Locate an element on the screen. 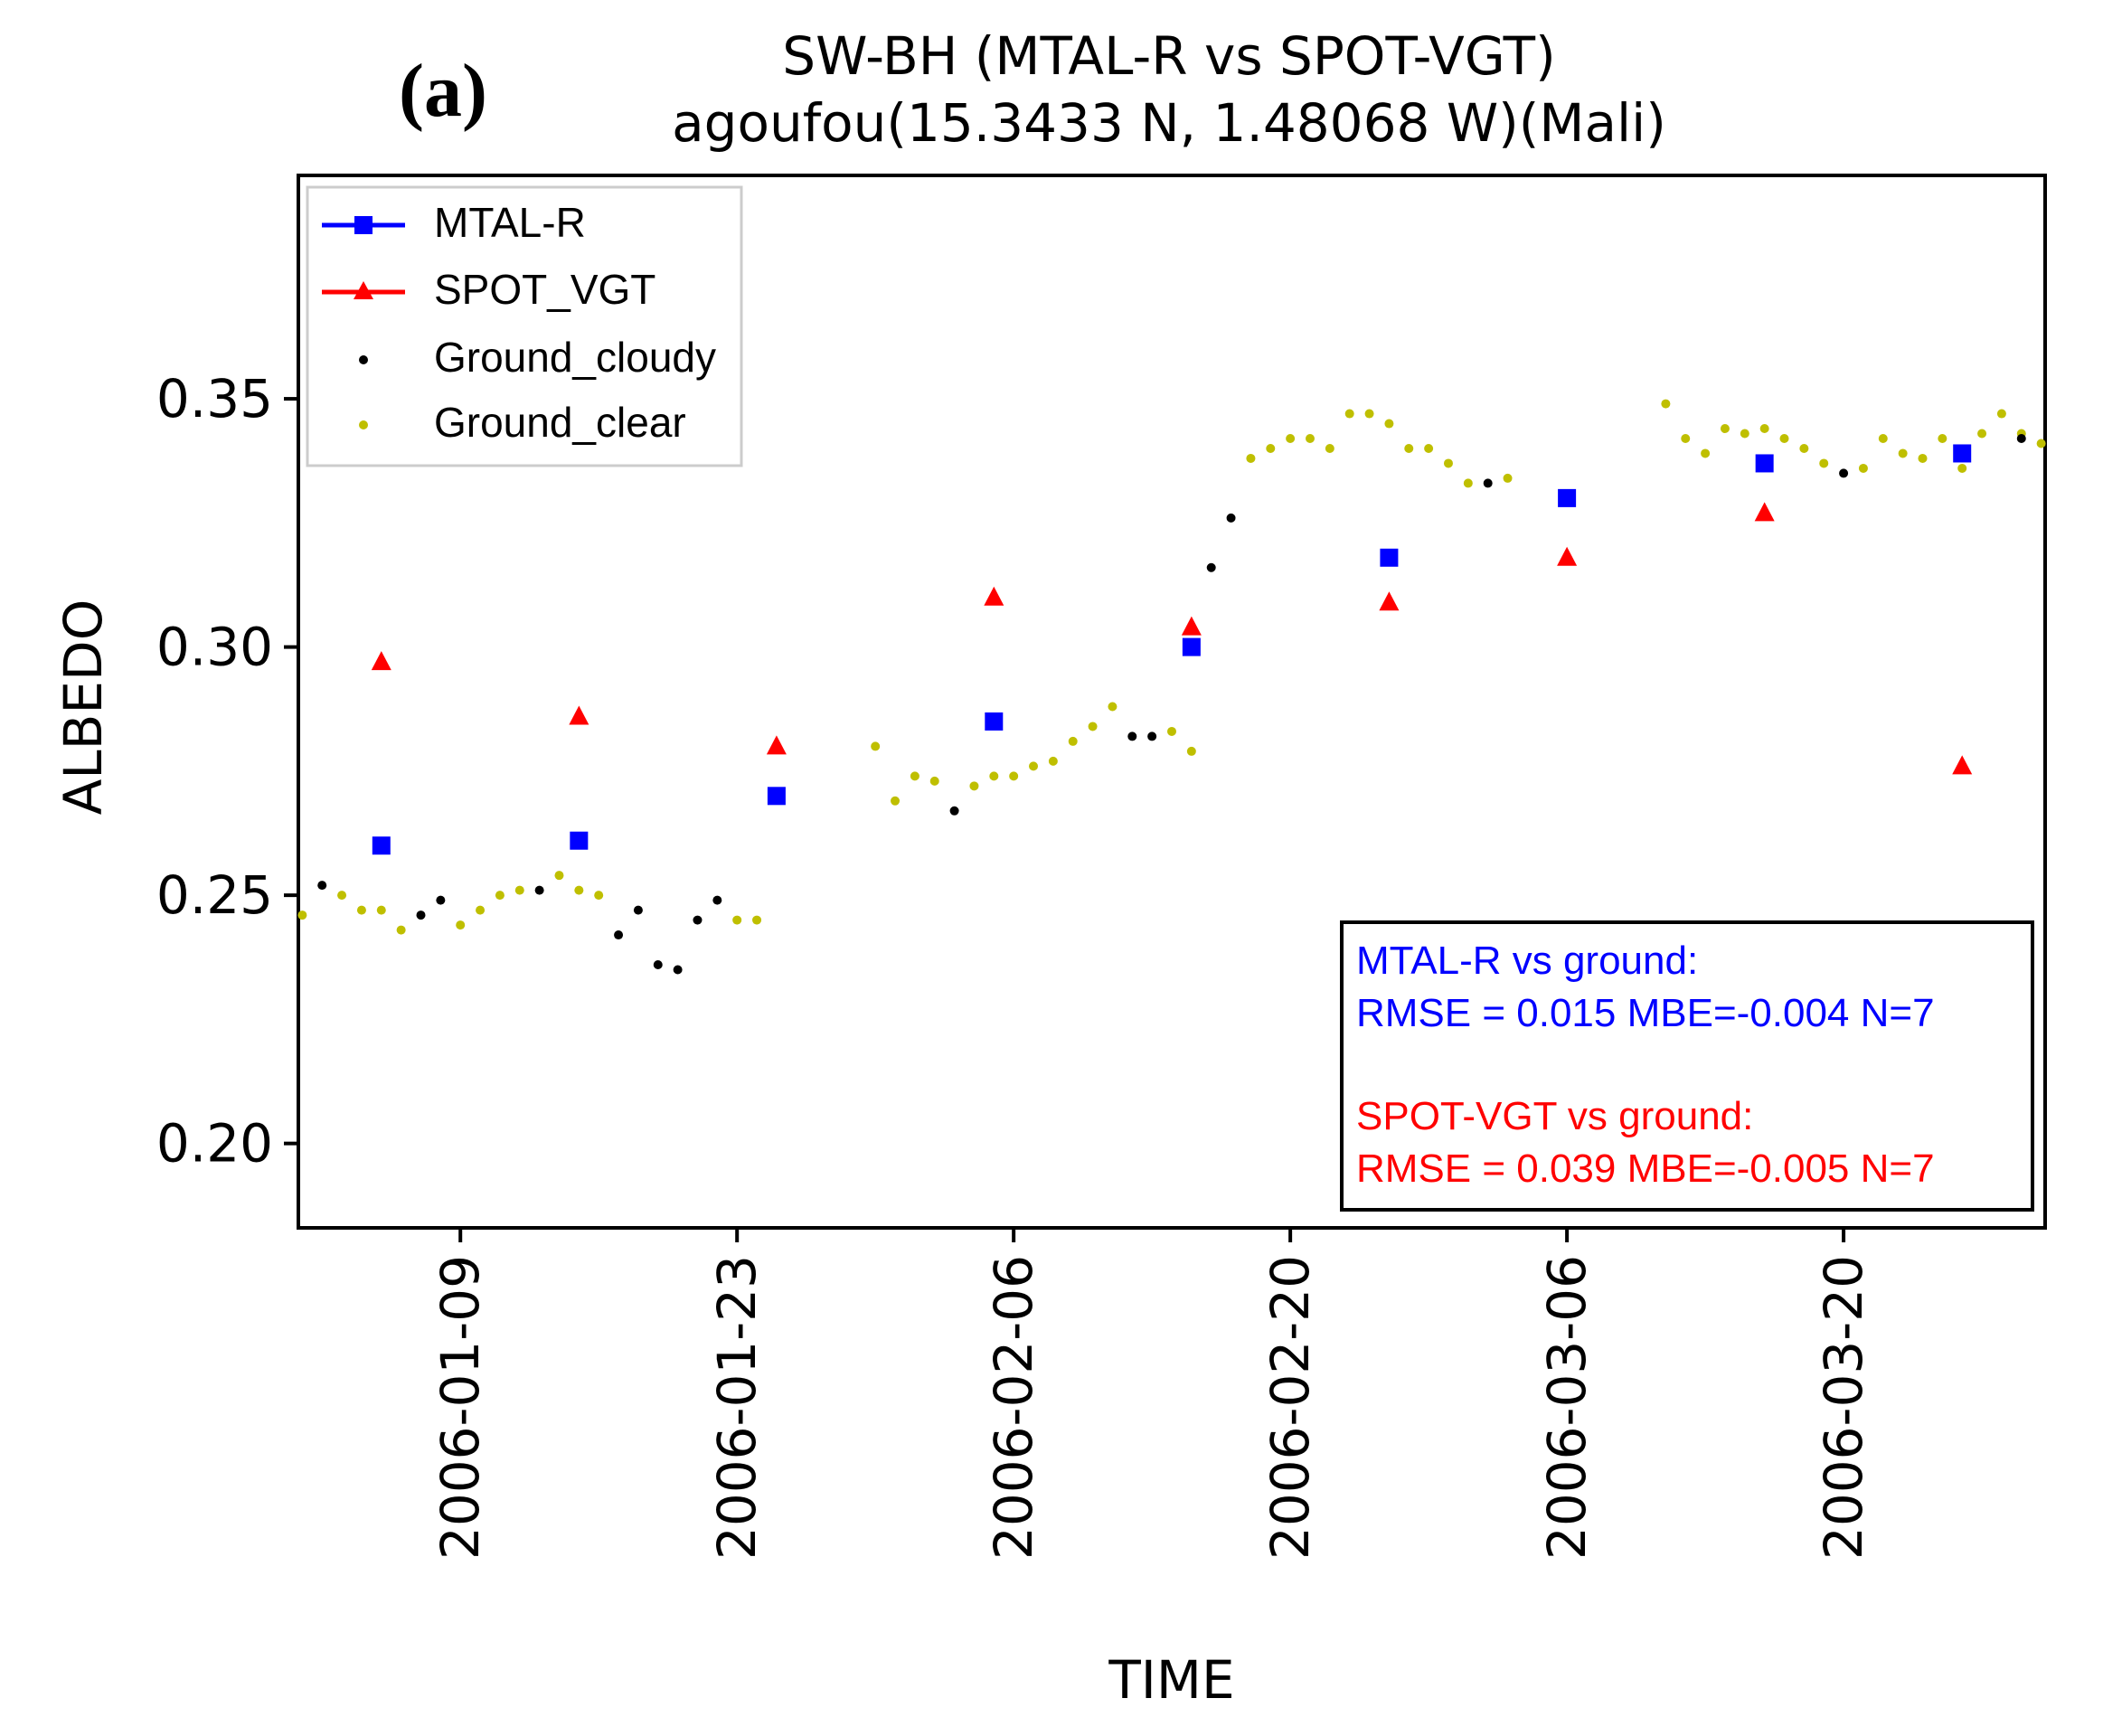 This screenshot has width=2103, height=1736. x-tick-label: 2006-02-06 is located at coordinates (1014, 1407).